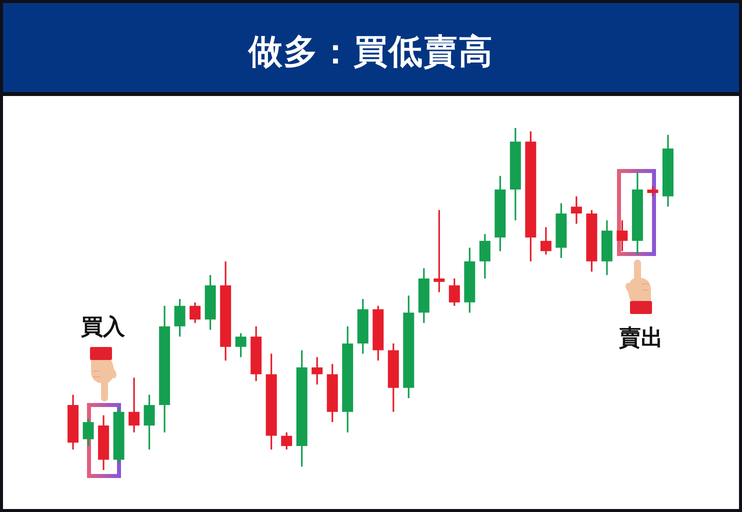  I want to click on annotation: 買入, so click(103, 328).